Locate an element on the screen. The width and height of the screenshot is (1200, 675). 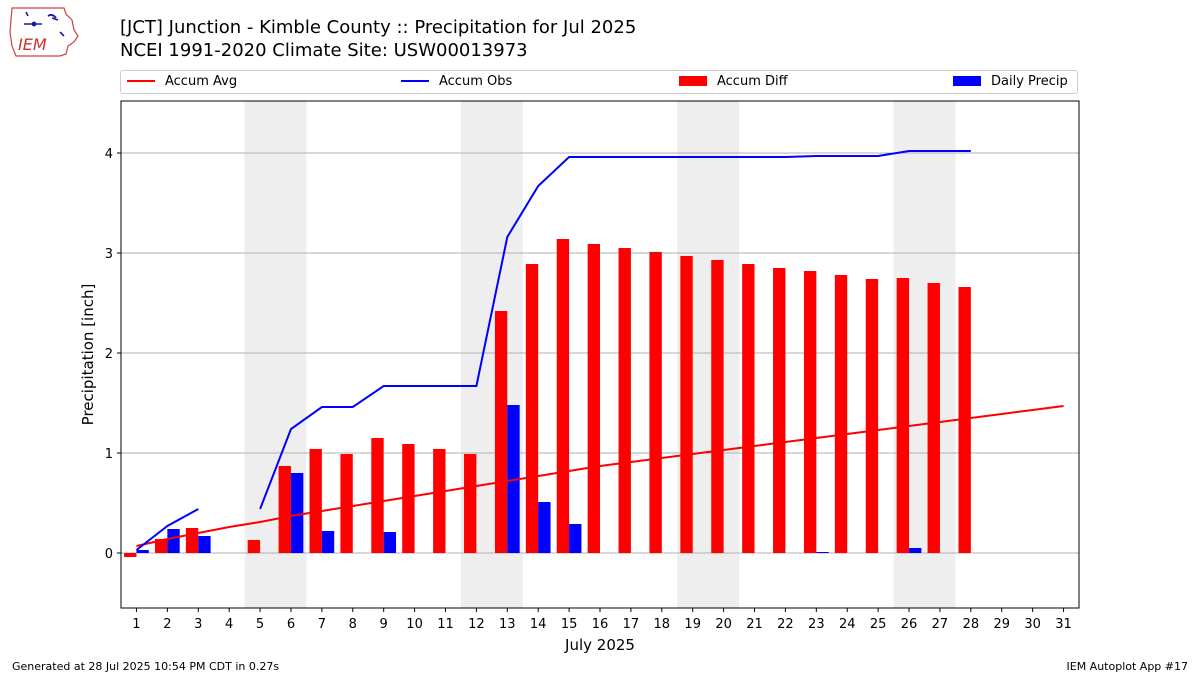
y-tick-label: 0 is located at coordinates (109, 554).